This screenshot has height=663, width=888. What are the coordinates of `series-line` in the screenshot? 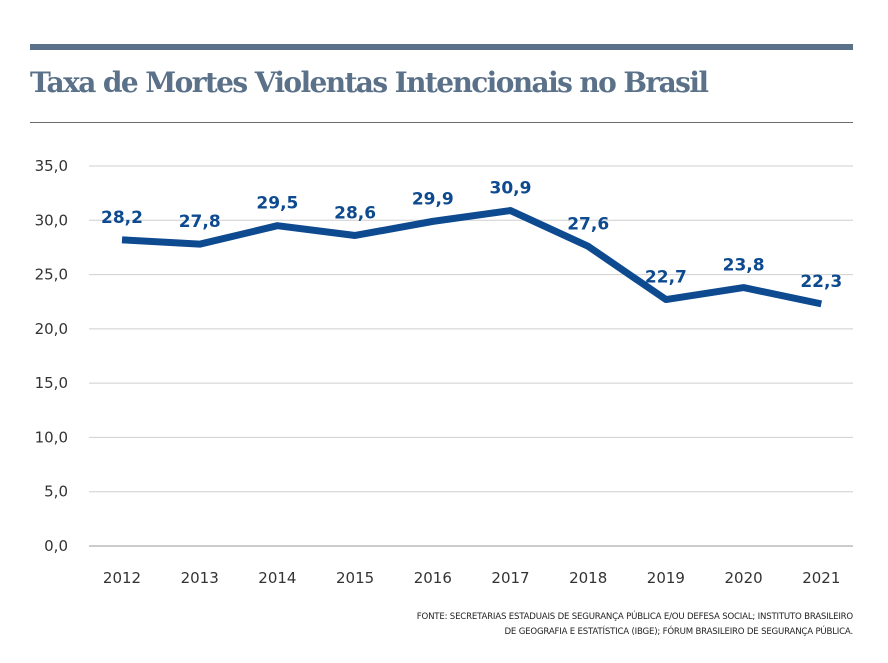 It's located at (472, 257).